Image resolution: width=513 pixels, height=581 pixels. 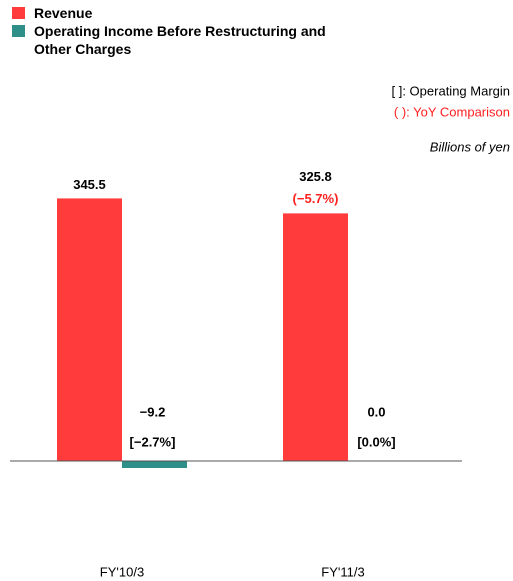 What do you see at coordinates (315, 176) in the screenshot?
I see `value-label: 325.8` at bounding box center [315, 176].